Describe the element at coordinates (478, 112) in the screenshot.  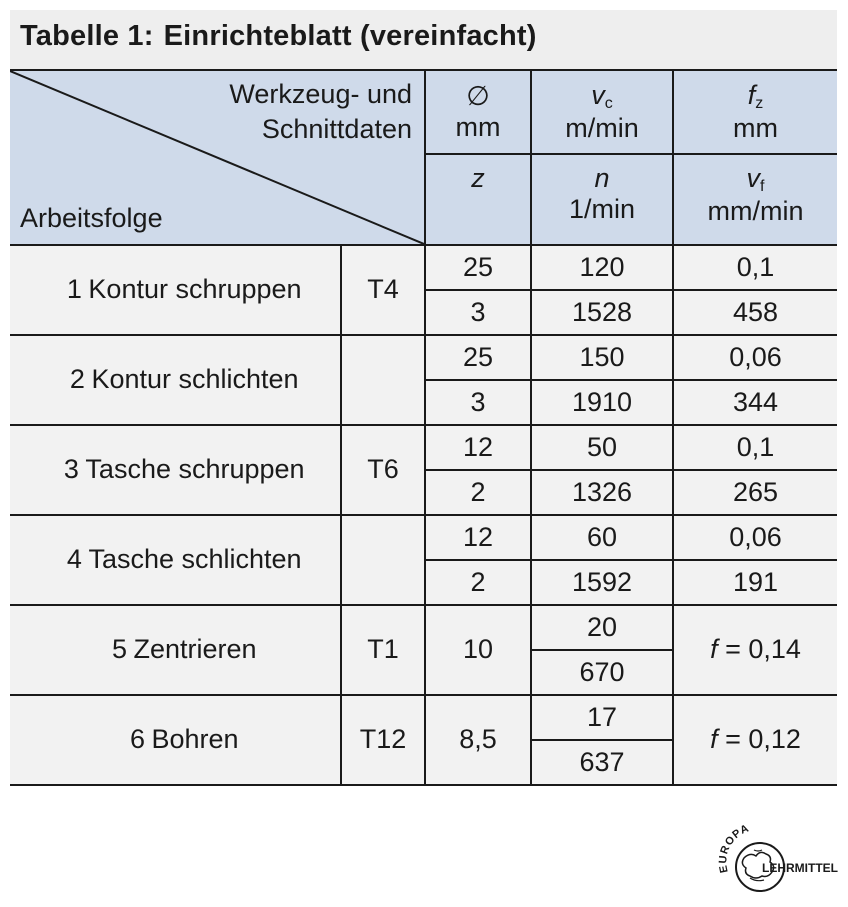
I see `header-diameter: ∅ mm` at that location.